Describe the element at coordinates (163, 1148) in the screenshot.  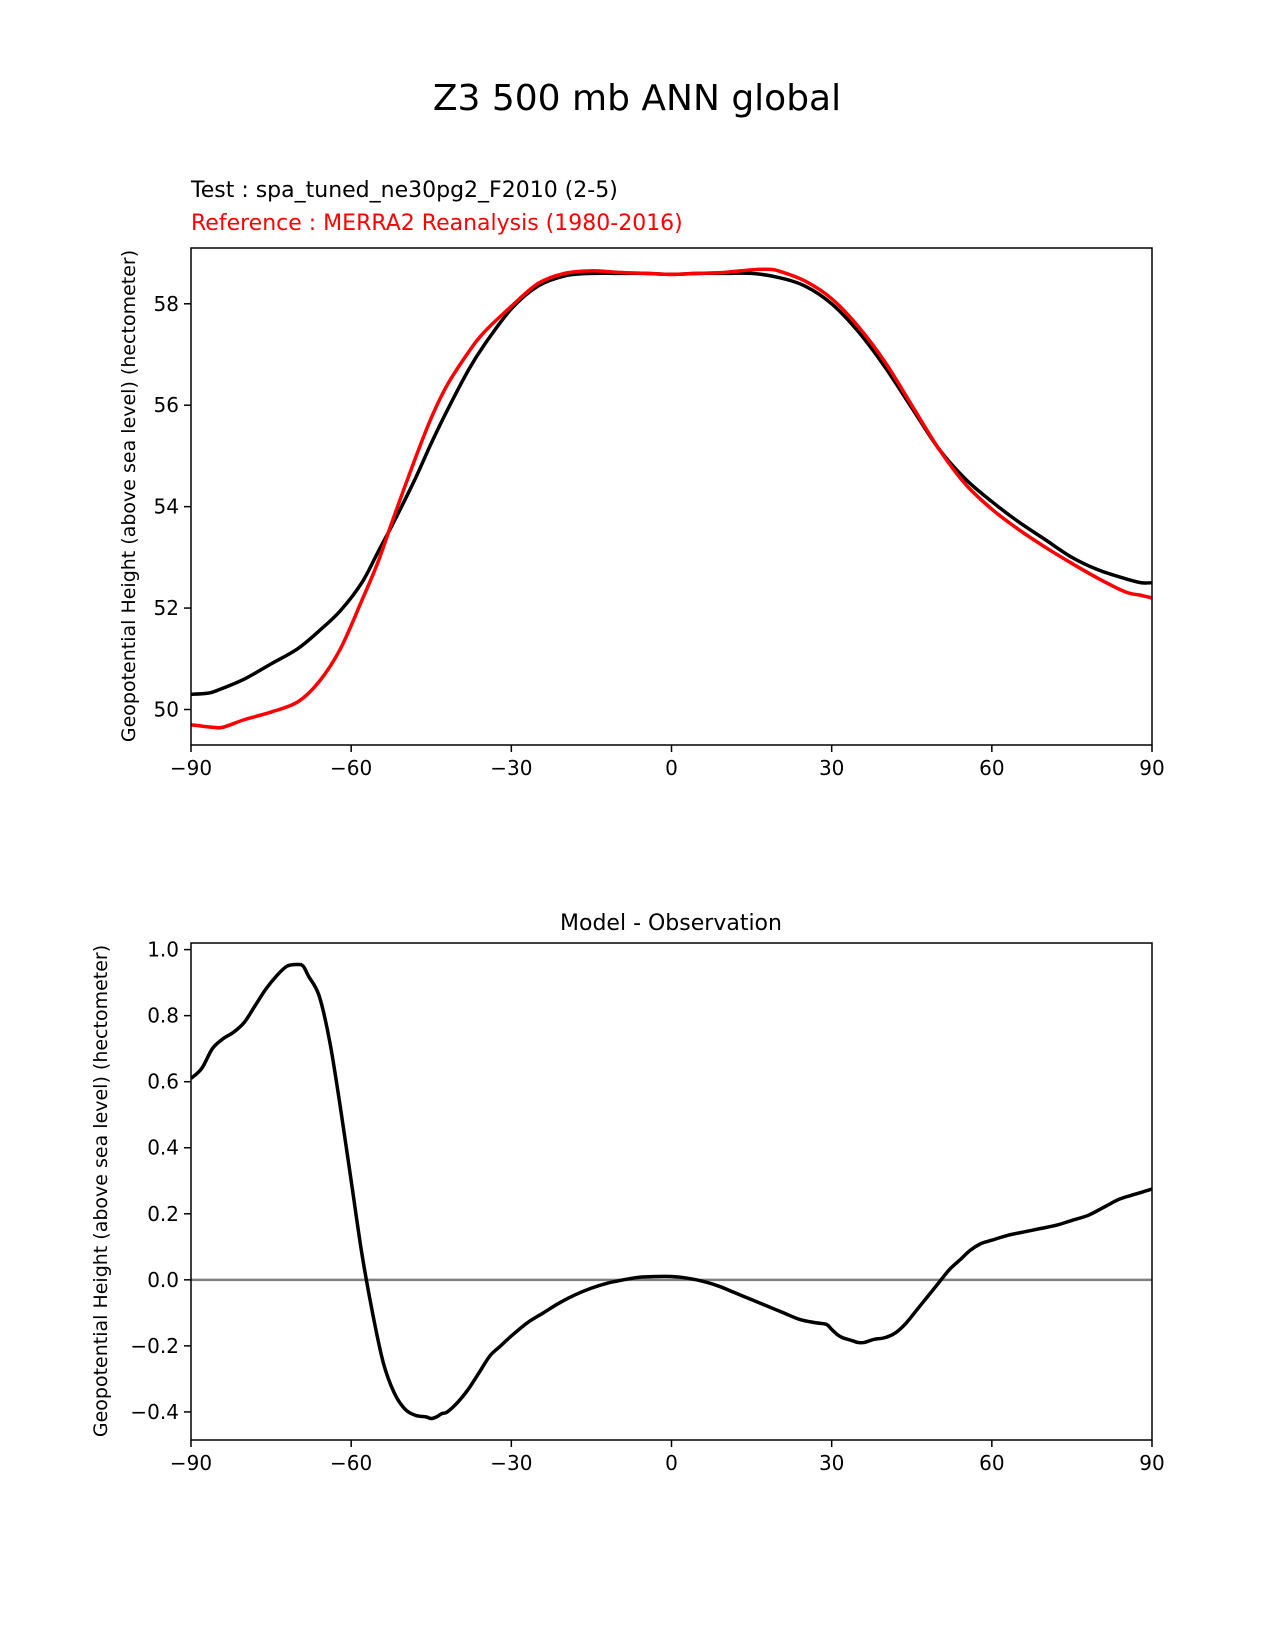
I see `y-tick-label: 0.4` at that location.